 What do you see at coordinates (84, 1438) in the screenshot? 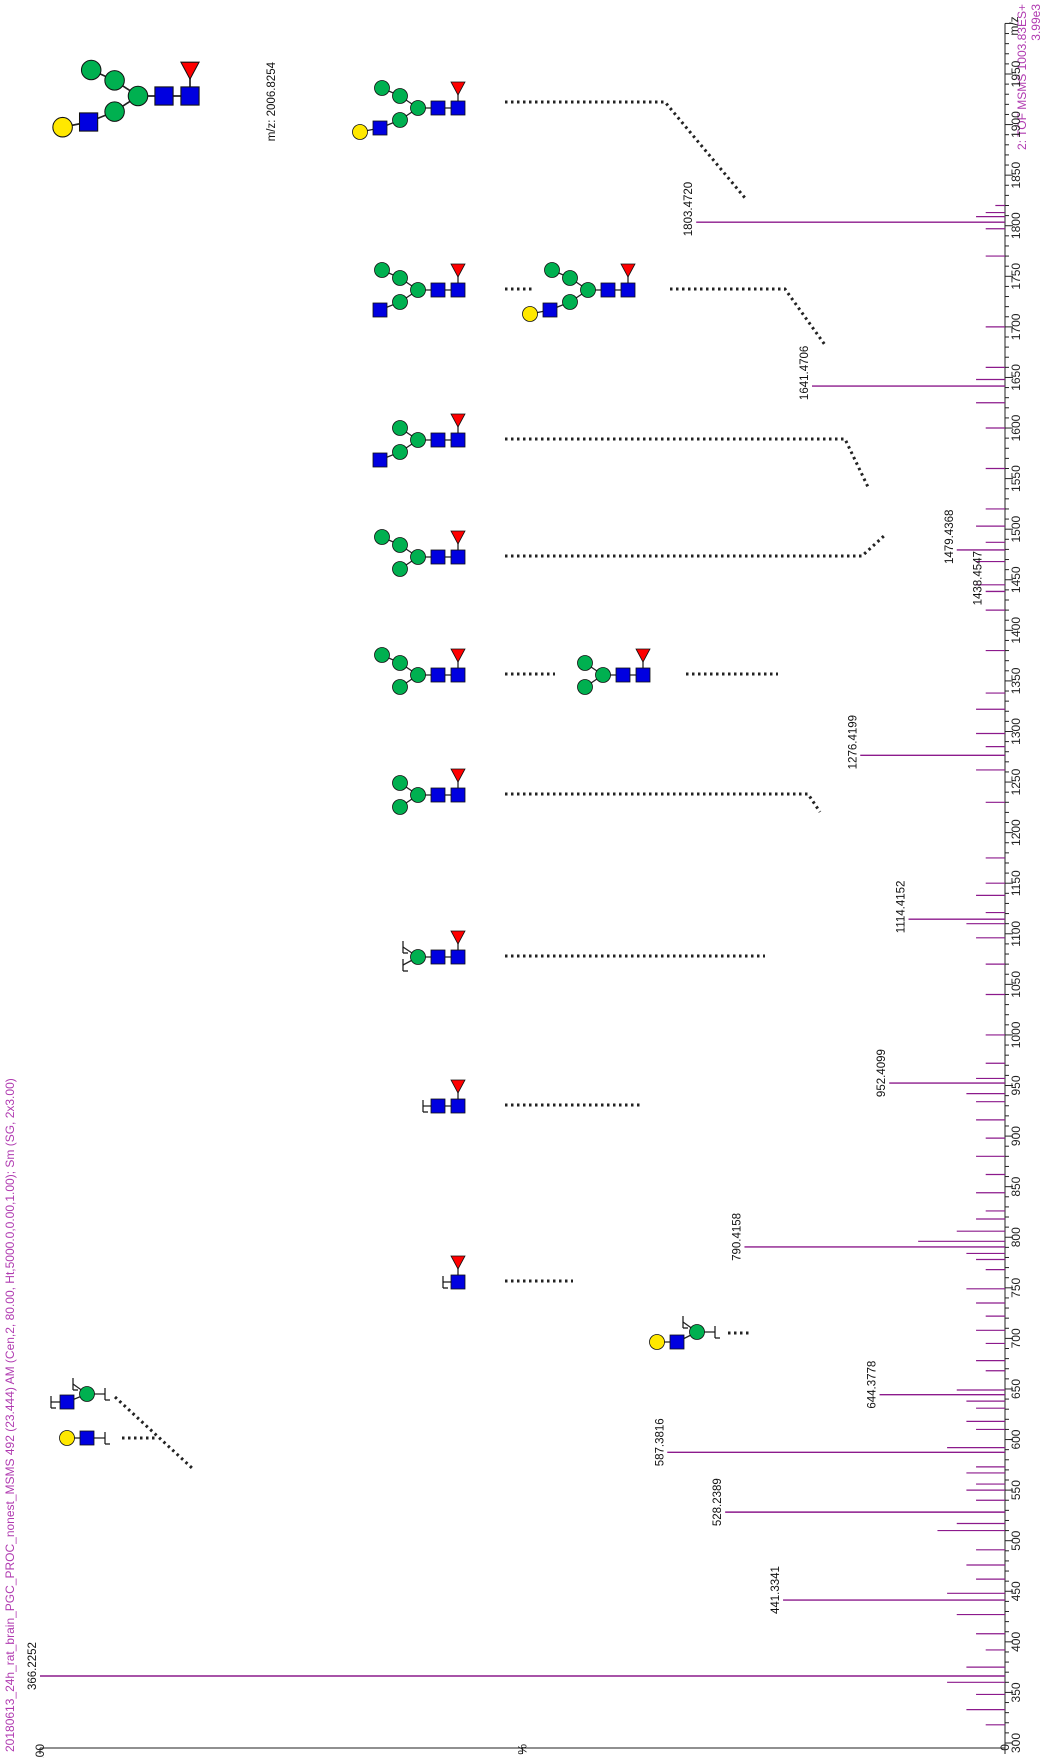
I see `glycan-366-b` at bounding box center [84, 1438].